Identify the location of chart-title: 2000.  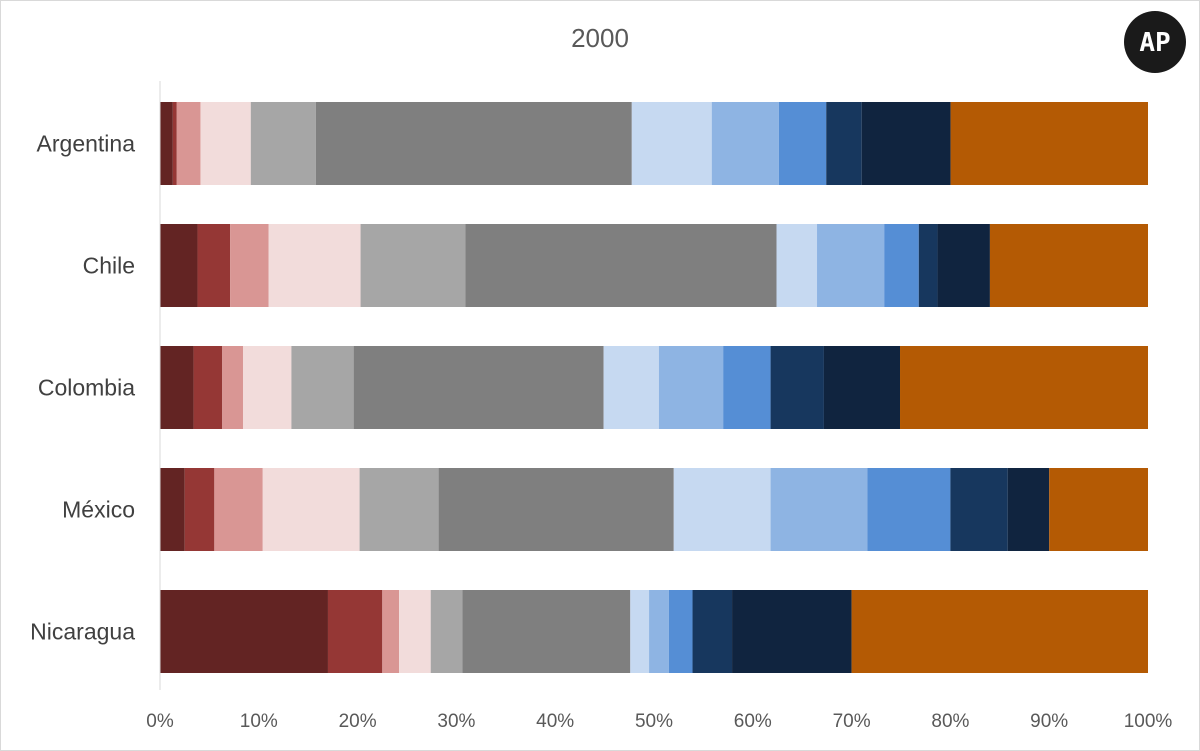
(600, 38).